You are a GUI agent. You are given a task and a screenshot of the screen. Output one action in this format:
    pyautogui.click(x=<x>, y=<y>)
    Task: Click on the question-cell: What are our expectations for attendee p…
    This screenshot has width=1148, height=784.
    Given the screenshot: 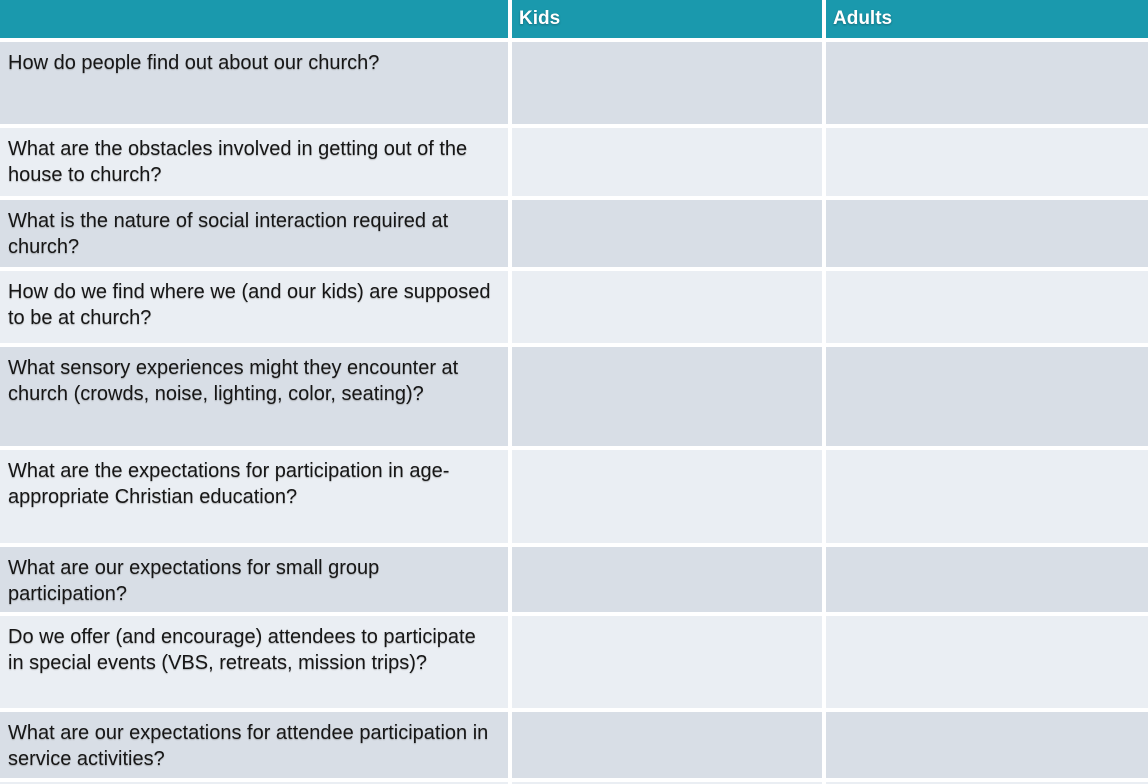 What is the action you would take?
    pyautogui.click(x=254, y=745)
    